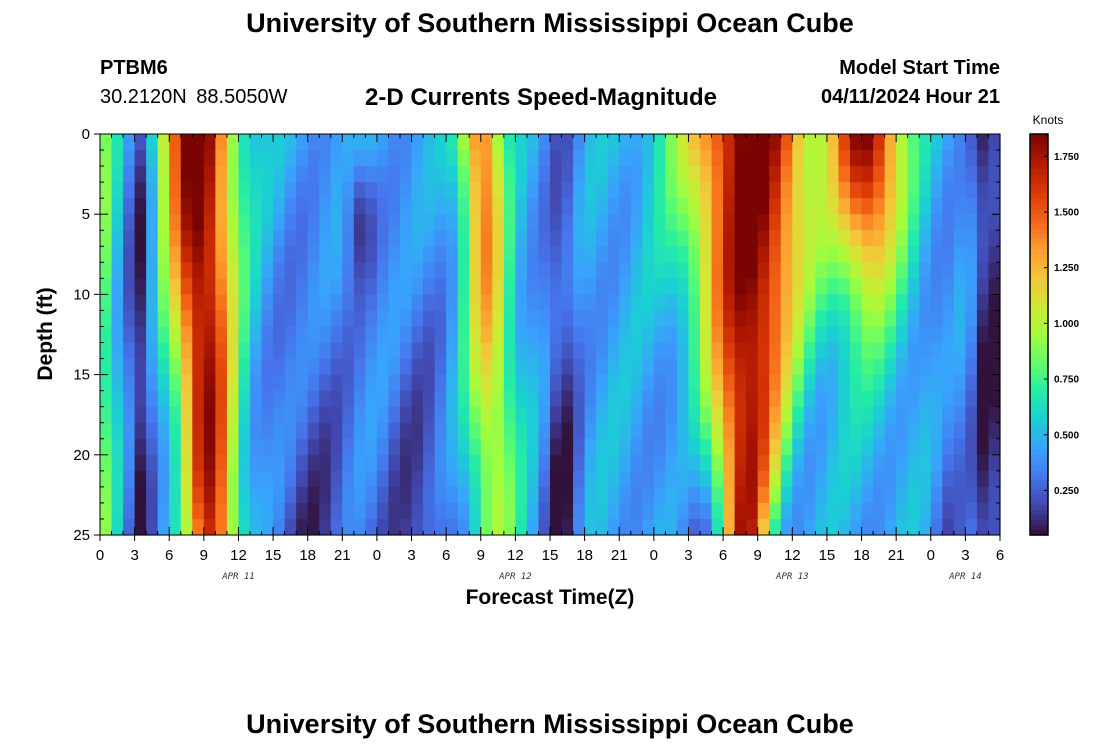 Image resolution: width=1100 pixels, height=750 pixels. I want to click on x-tick-label: 15, so click(827, 555).